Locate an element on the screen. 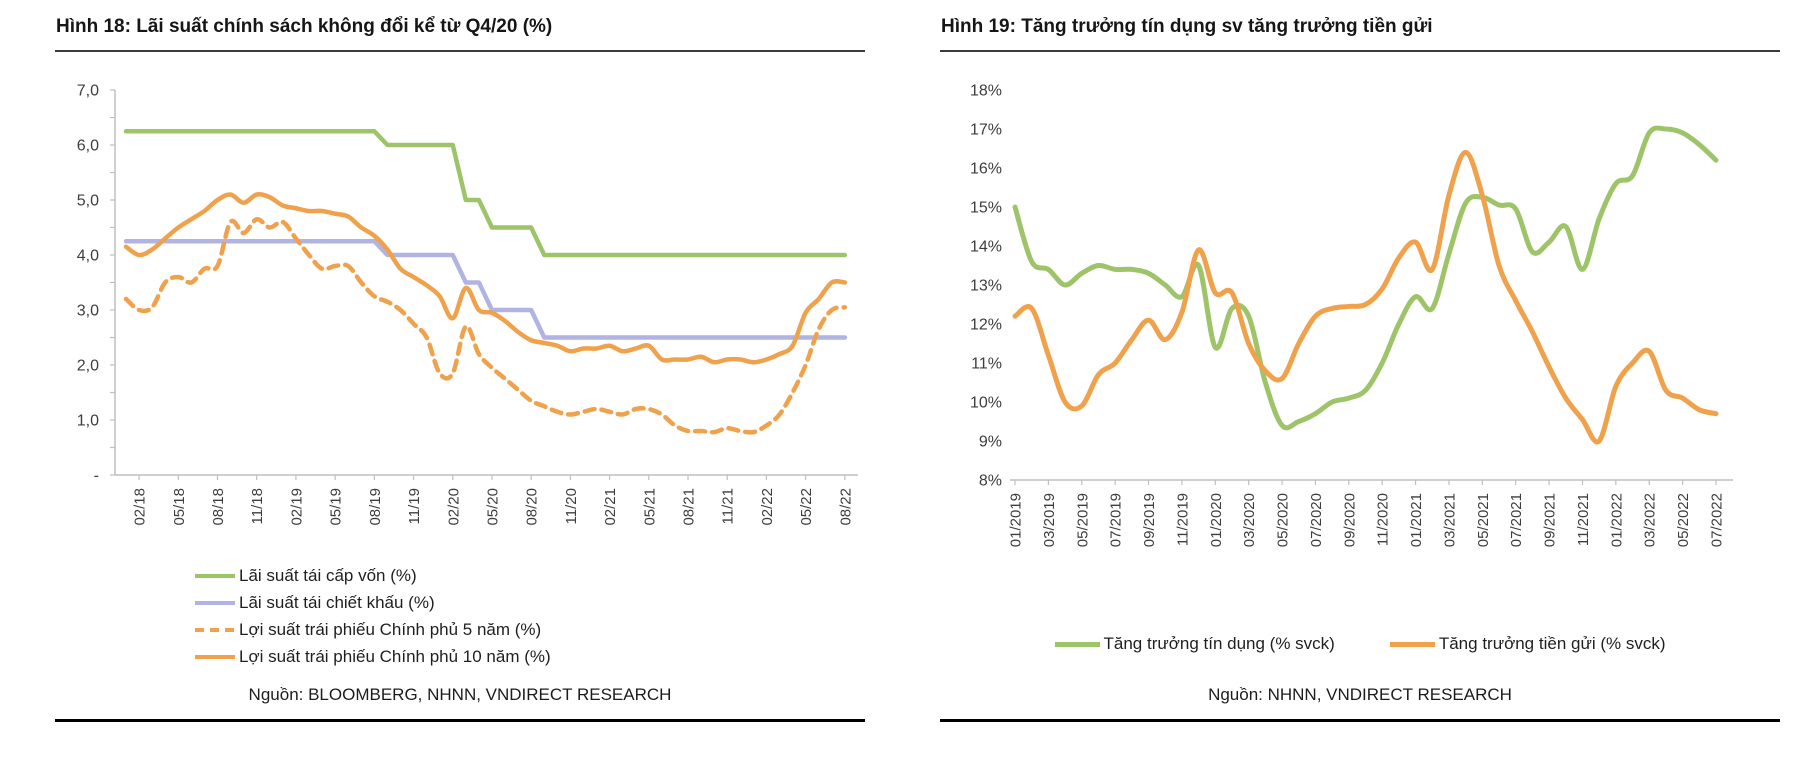  legend-item: Lợi suất trái phiếu Chính phủ 5 năm (%) is located at coordinates (530, 630).